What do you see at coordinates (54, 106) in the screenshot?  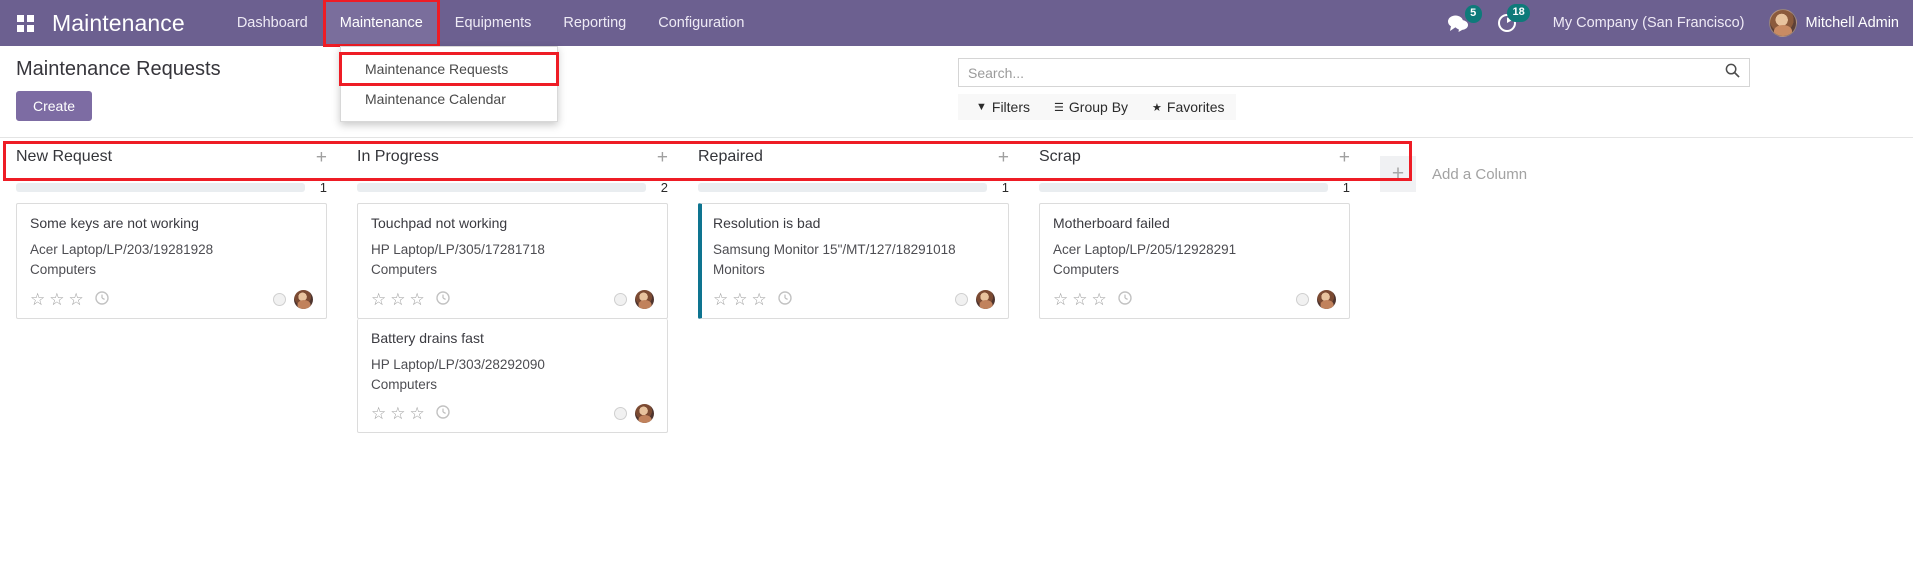 I see `create-button: Create` at bounding box center [54, 106].